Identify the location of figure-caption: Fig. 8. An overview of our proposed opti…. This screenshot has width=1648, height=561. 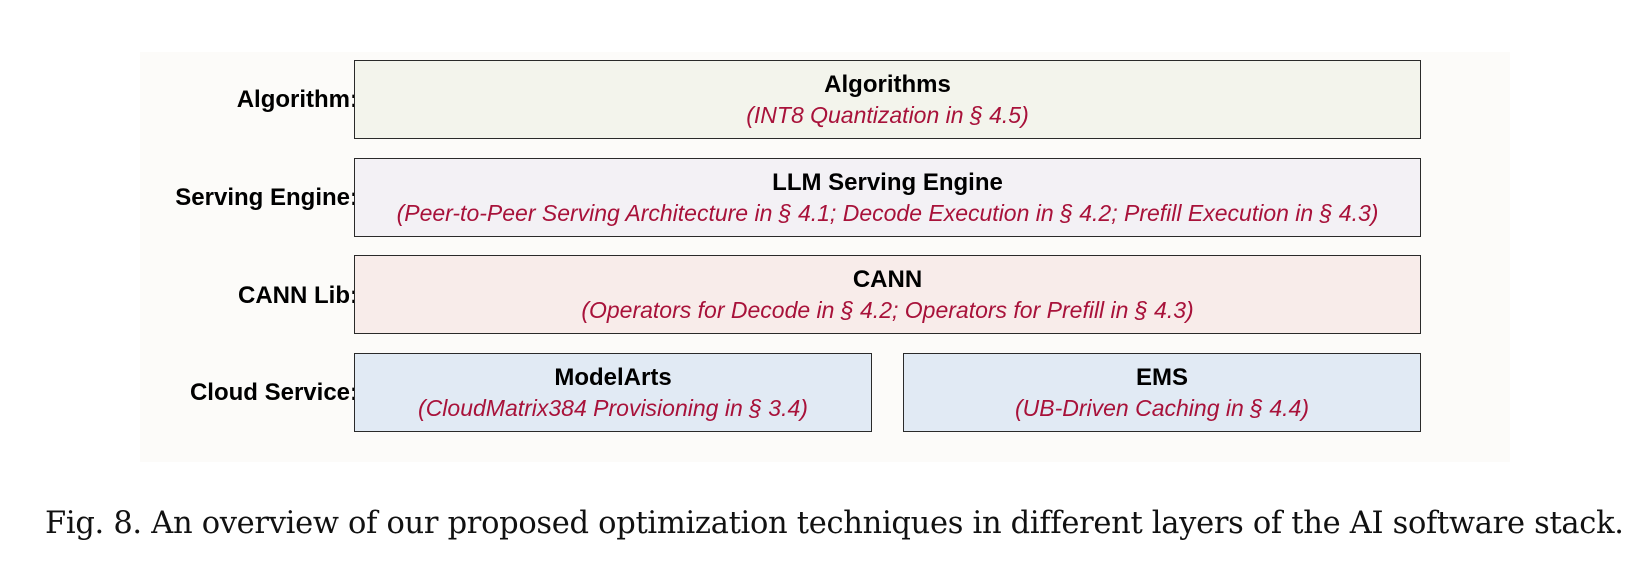
(834, 523).